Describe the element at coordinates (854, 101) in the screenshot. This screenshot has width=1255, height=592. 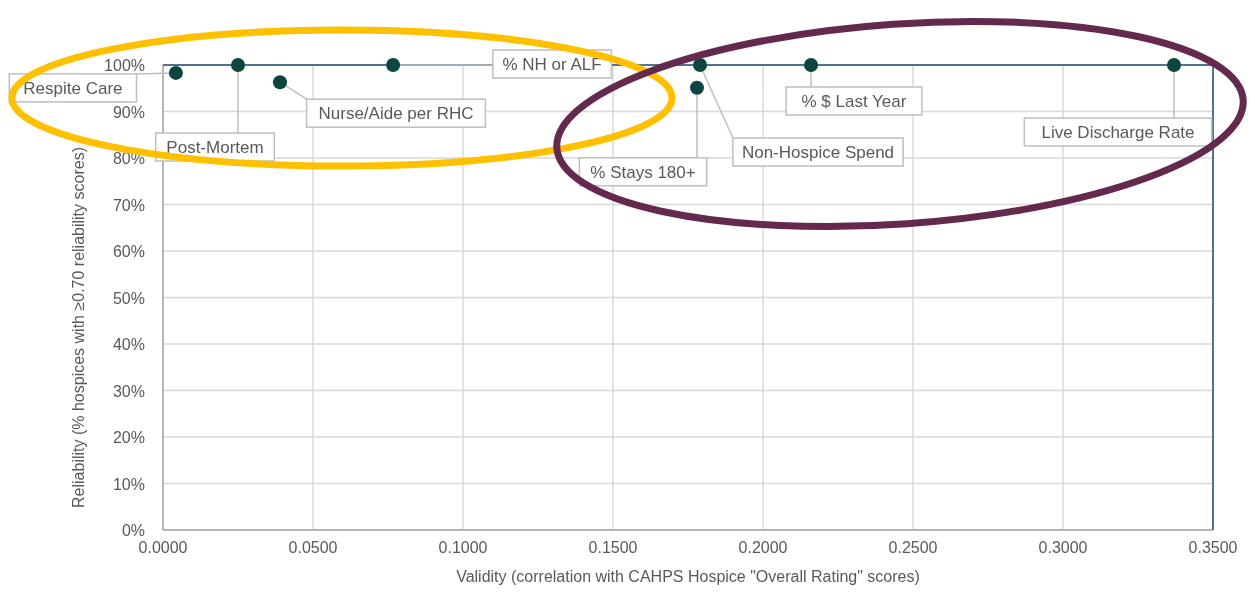
I see `annotation: % $ Last Year` at that location.